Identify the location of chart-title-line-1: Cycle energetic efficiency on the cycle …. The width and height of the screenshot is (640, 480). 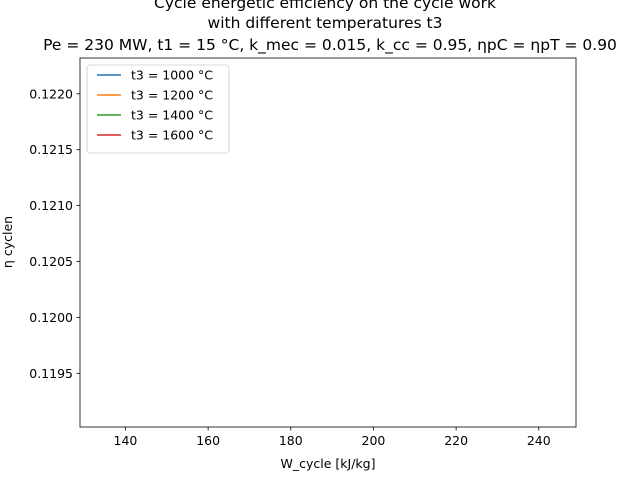
(325, 6).